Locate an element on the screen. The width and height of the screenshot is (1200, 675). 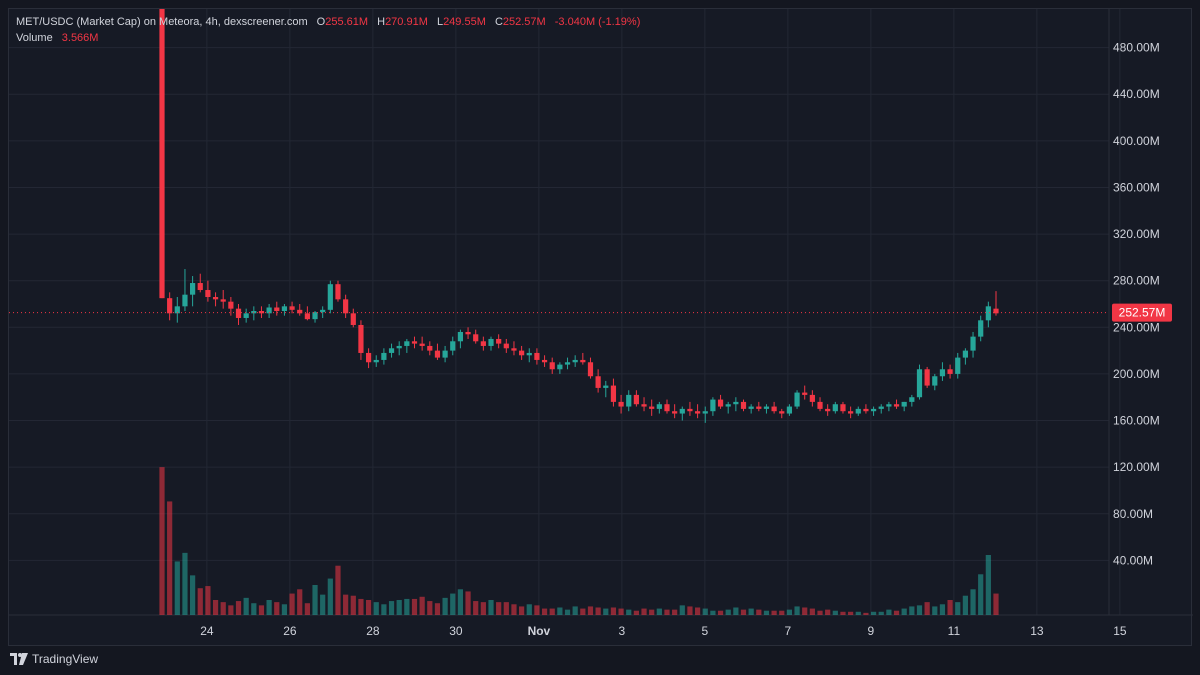
price-tick-label: 400.00M is located at coordinates (1136, 141).